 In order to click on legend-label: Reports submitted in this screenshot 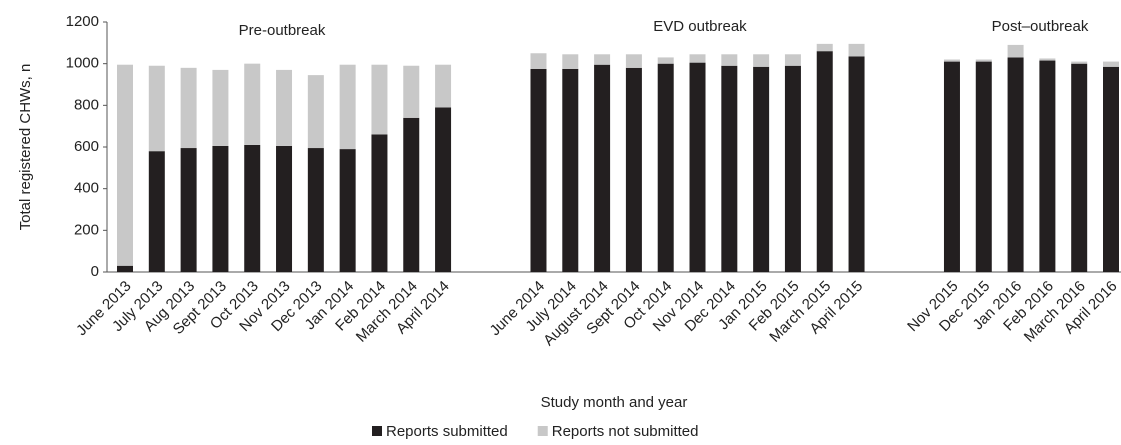, I will do `click(447, 431)`.